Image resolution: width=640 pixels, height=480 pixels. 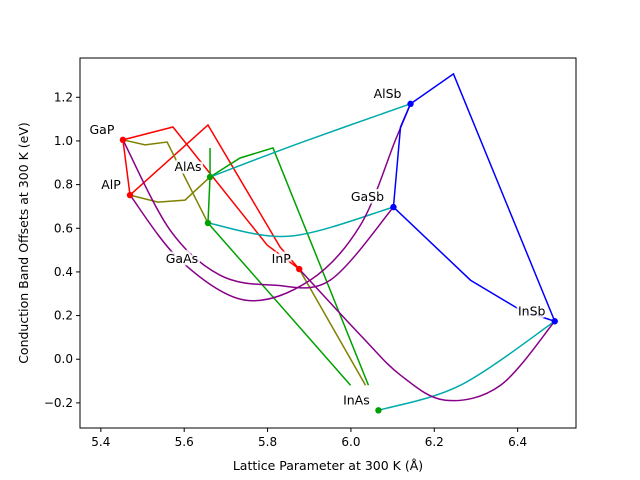 What do you see at coordinates (282, 258) in the screenshot?
I see `point-label-inp: InP` at bounding box center [282, 258].